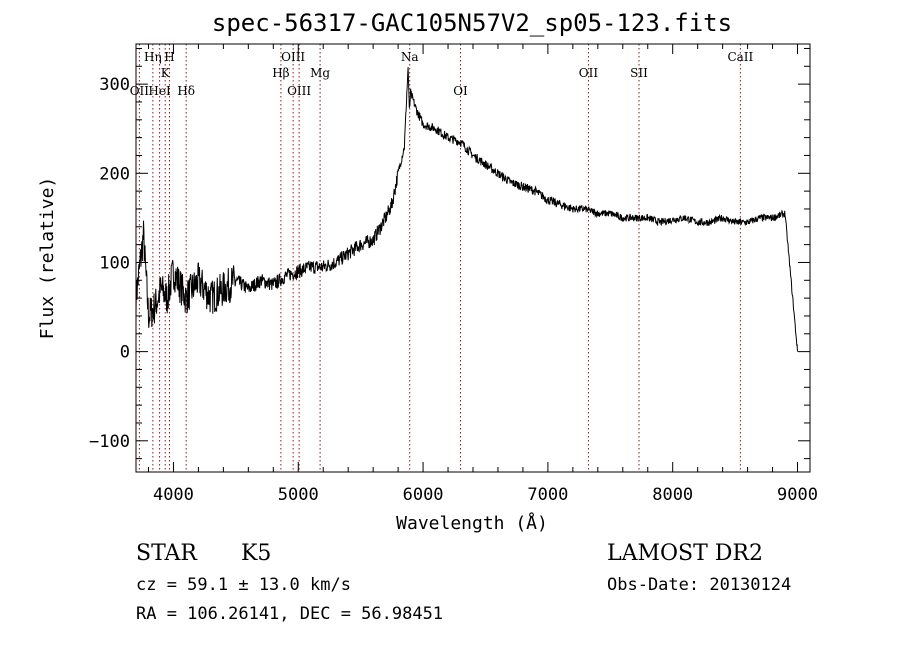  Describe the element at coordinates (320, 73) in the screenshot. I see `spectral-line-label: Mg` at that location.